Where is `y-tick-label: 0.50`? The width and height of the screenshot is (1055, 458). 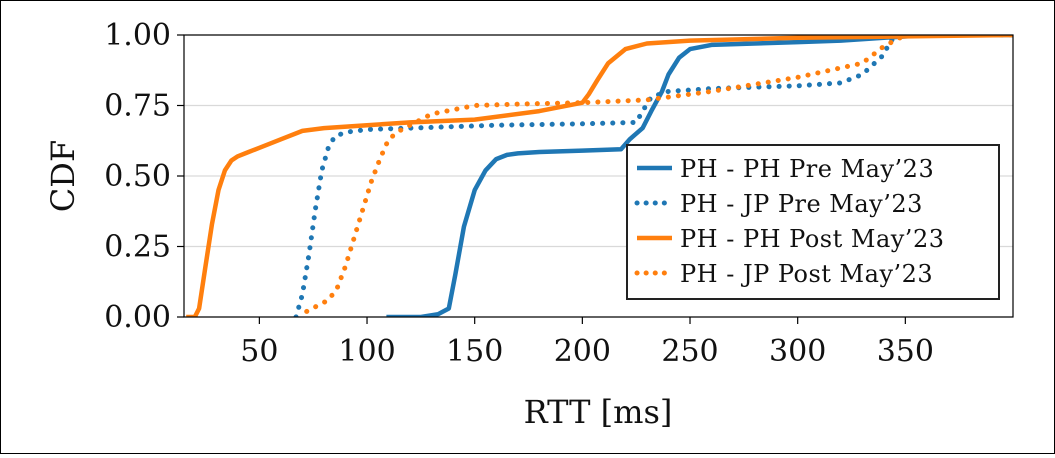 y-tick-label: 0.50 is located at coordinates (137, 176).